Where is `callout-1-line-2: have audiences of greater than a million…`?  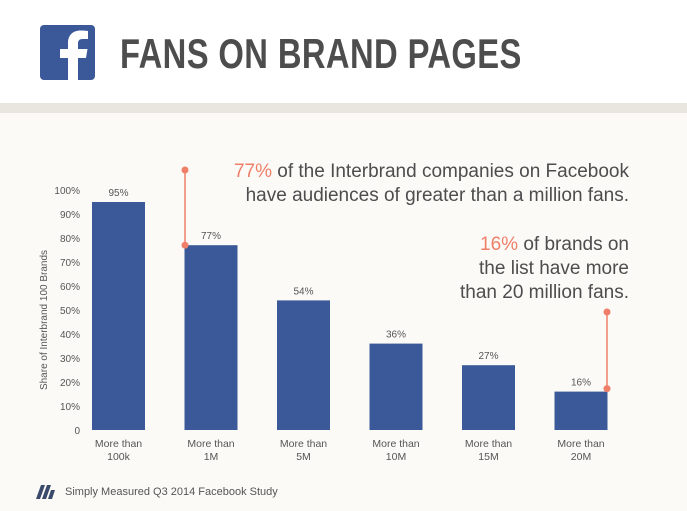 callout-1-line-2: have audiences of greater than a million… is located at coordinates (437, 195).